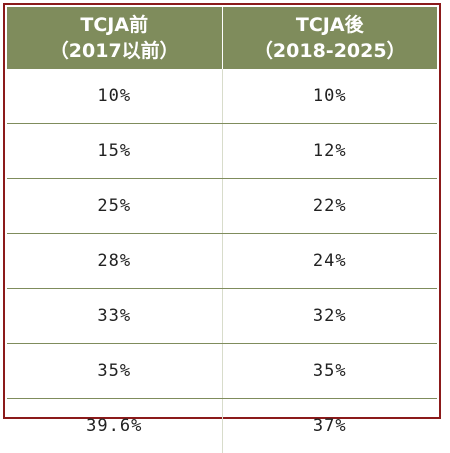 The height and width of the screenshot is (453, 450). Describe the element at coordinates (330, 51) in the screenshot. I see `header-after-period: （2018-2025）` at that location.